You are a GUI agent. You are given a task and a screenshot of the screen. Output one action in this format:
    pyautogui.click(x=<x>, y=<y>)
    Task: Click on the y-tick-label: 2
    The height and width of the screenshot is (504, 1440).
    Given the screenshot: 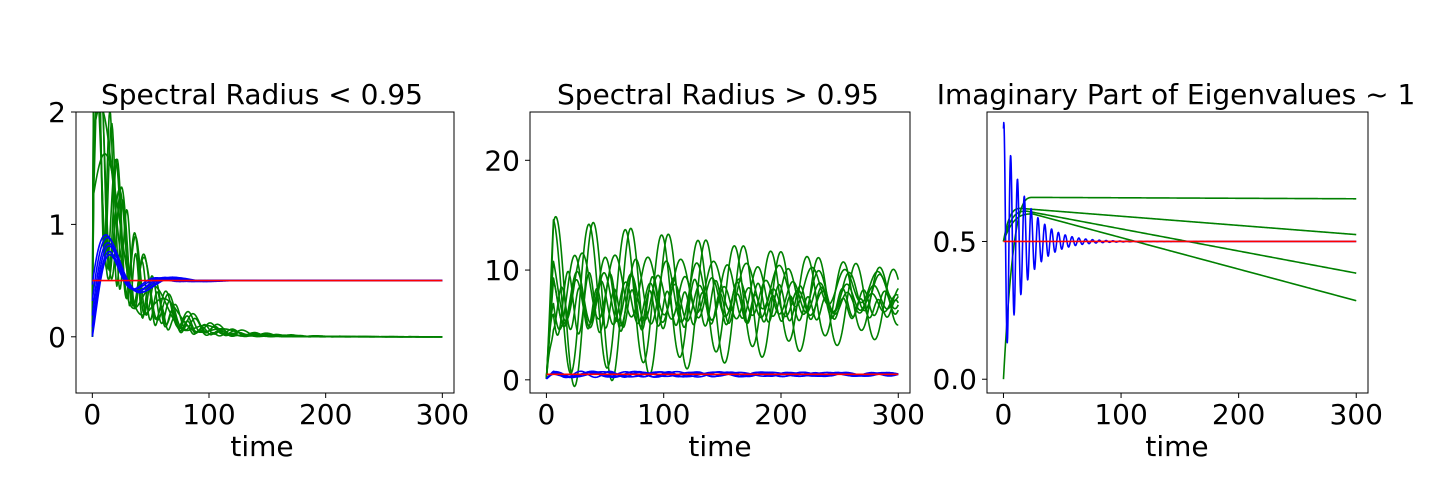 What is the action you would take?
    pyautogui.click(x=57, y=112)
    